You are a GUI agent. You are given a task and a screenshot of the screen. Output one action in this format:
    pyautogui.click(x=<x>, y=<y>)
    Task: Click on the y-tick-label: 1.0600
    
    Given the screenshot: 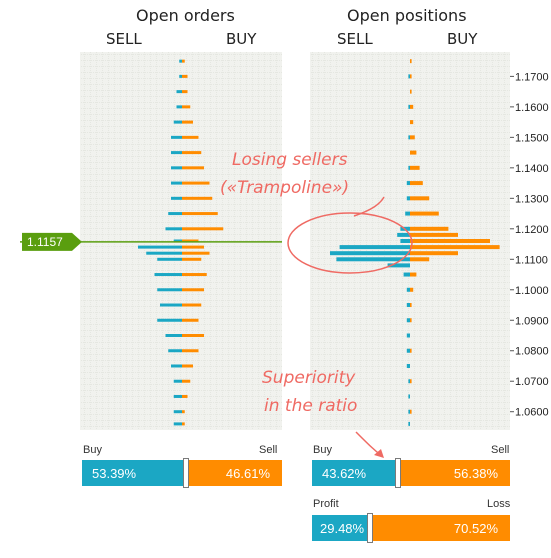 What is the action you would take?
    pyautogui.click(x=532, y=413)
    